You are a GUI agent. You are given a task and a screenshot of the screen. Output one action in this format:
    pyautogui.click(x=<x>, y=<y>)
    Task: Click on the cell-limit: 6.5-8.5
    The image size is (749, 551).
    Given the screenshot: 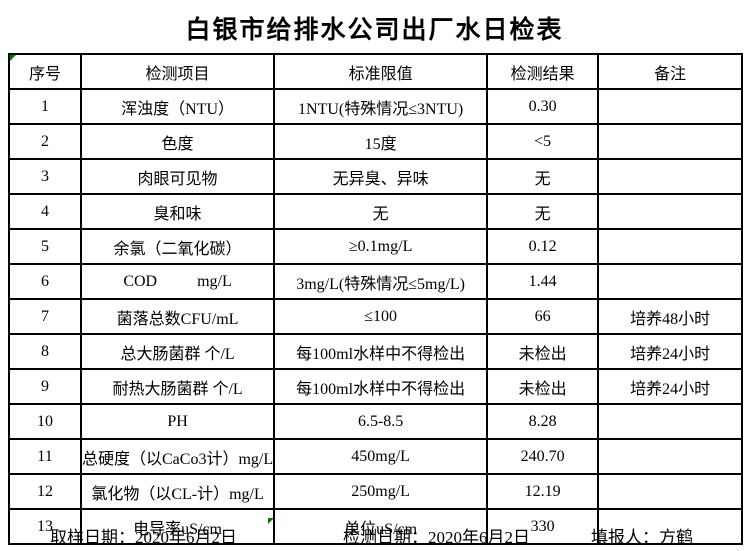 What is the action you would take?
    pyautogui.click(x=381, y=421)
    